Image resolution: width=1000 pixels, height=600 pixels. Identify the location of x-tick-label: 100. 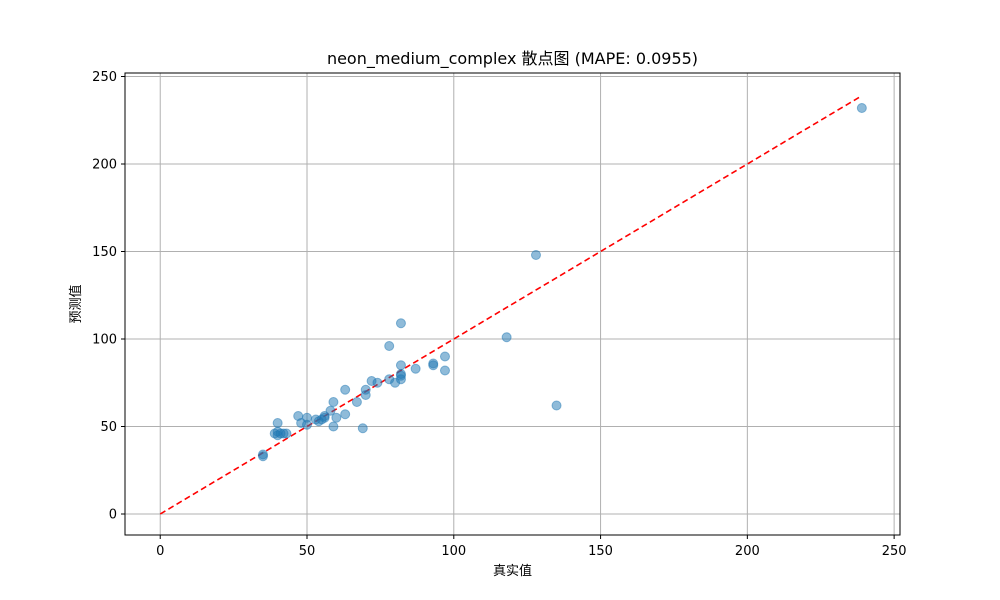
(453, 551).